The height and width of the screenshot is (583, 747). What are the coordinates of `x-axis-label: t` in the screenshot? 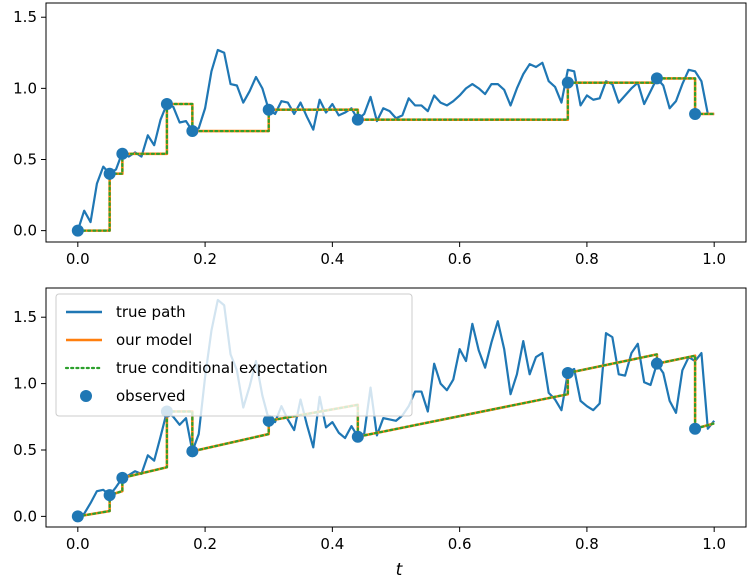 It's located at (400, 570).